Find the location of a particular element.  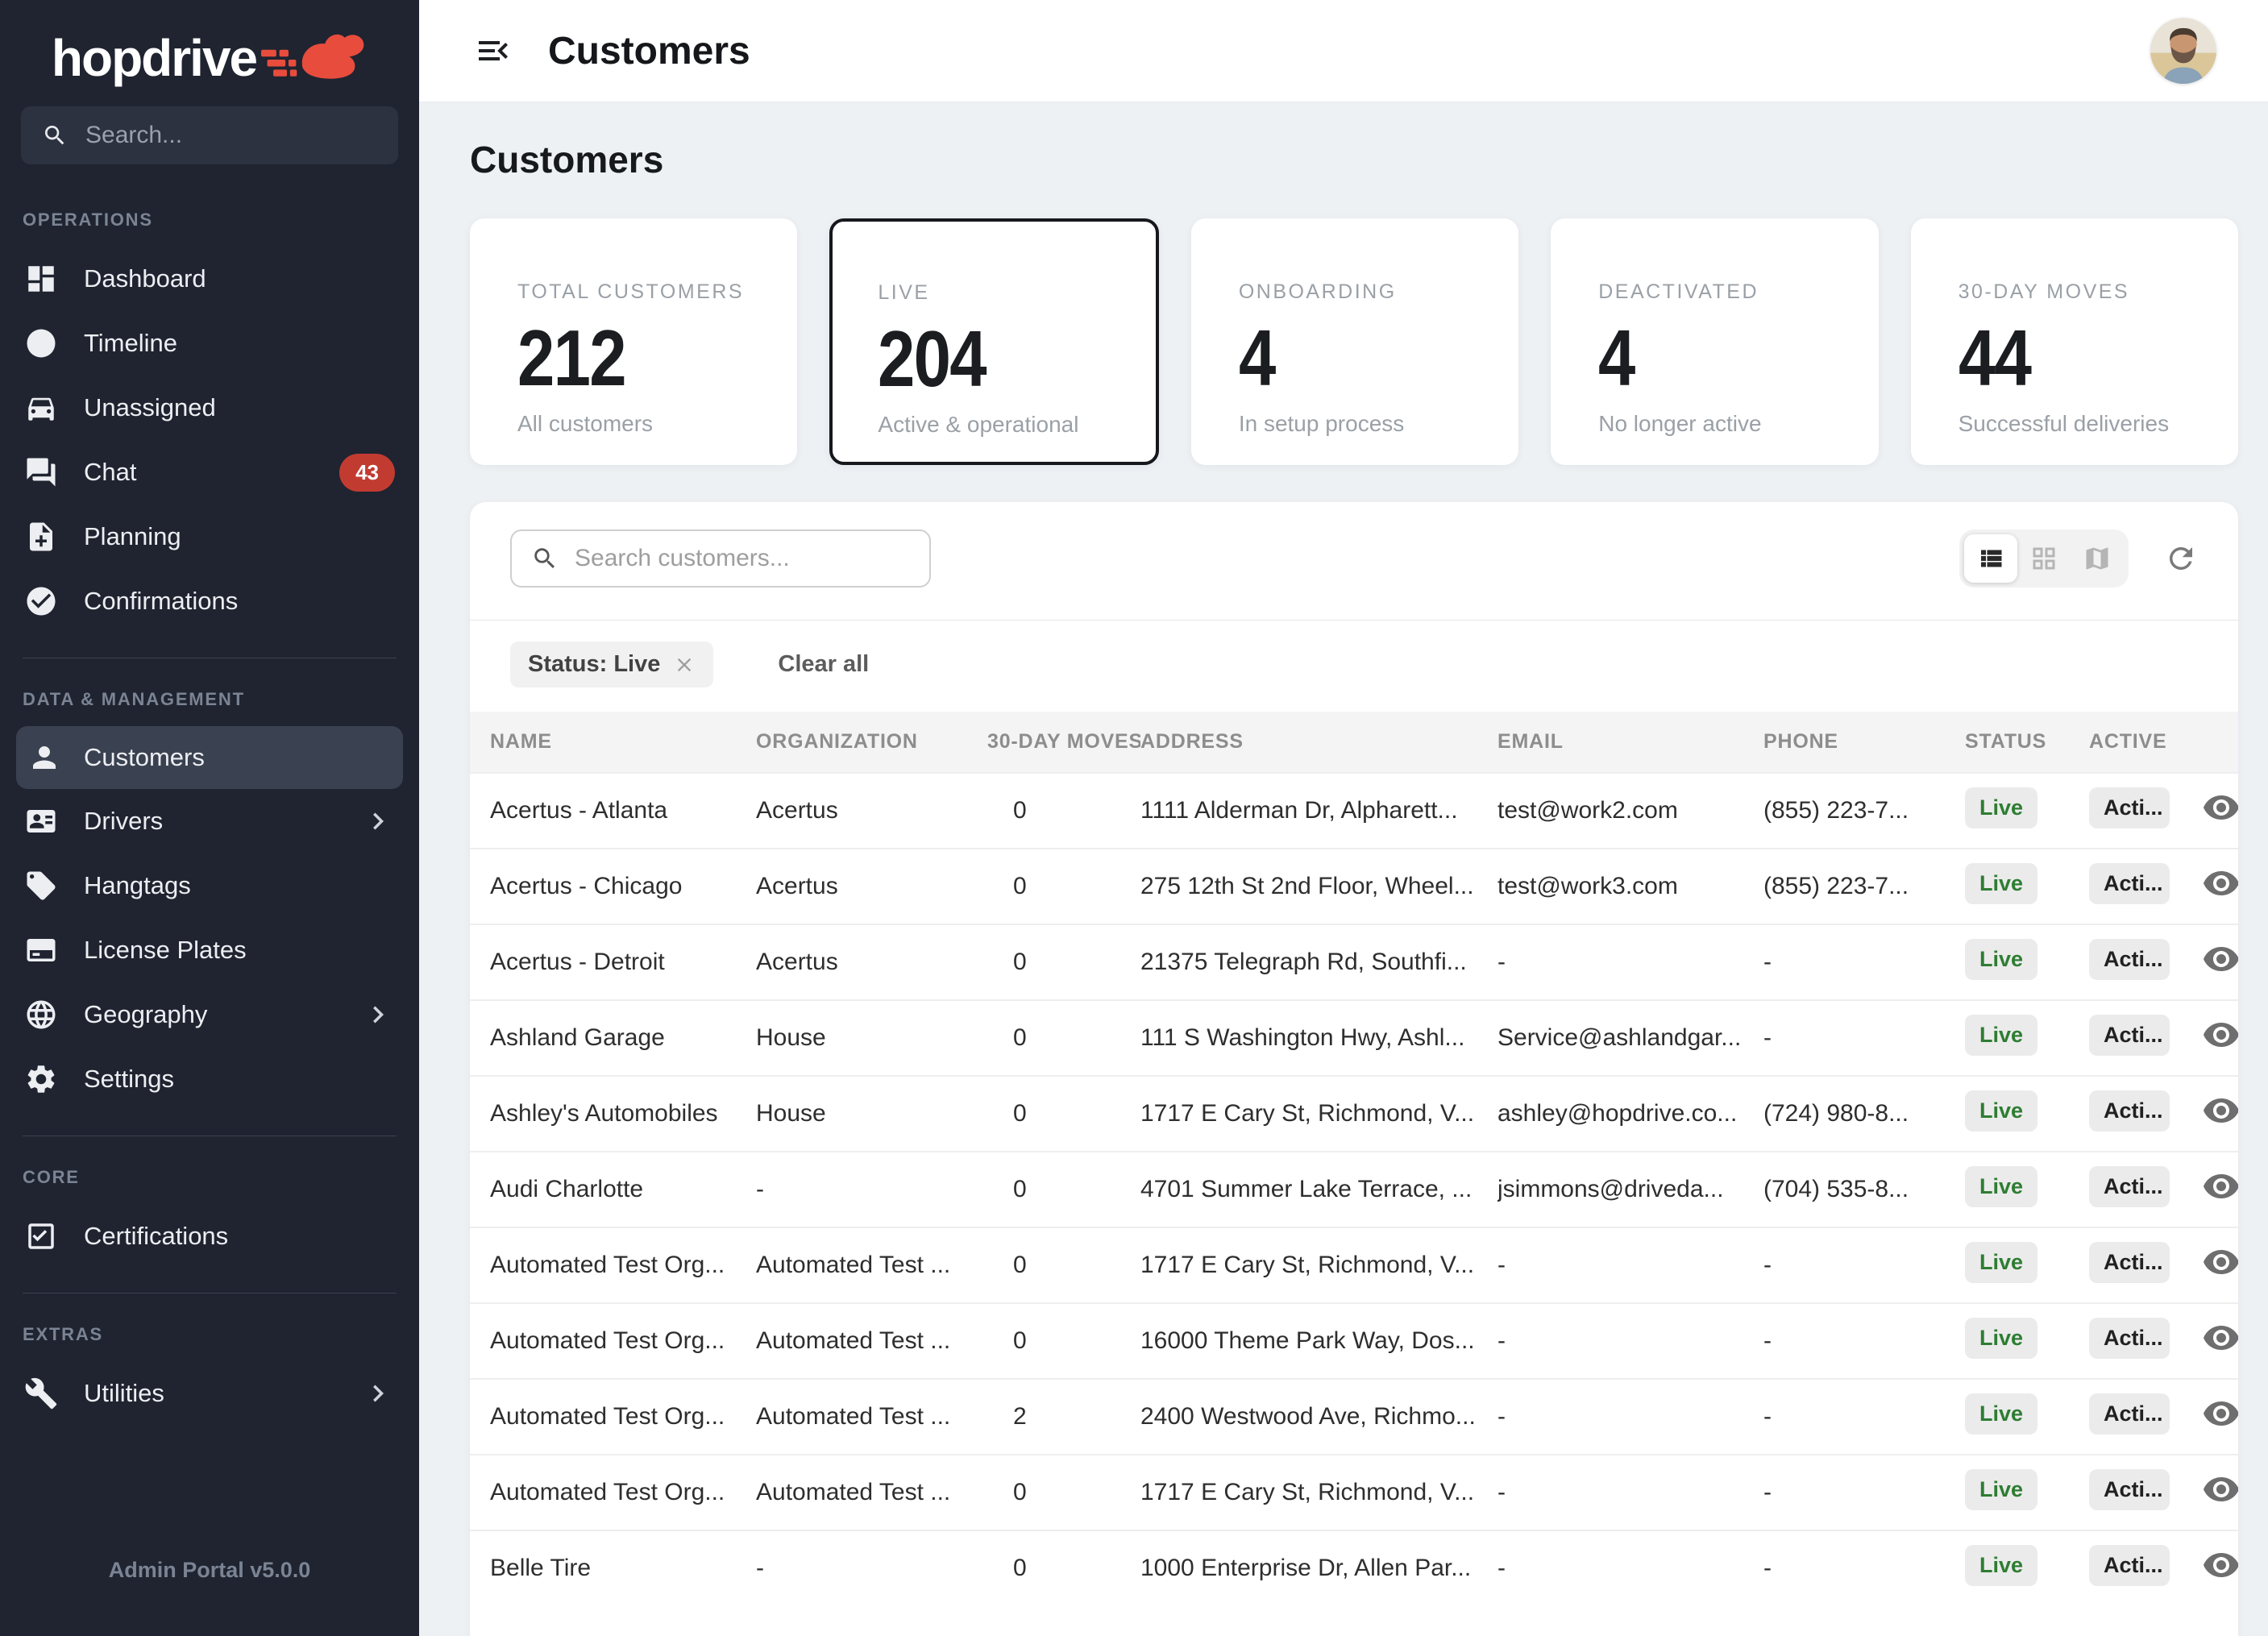

sidebar-item-geography: Geography is located at coordinates (209, 1014).